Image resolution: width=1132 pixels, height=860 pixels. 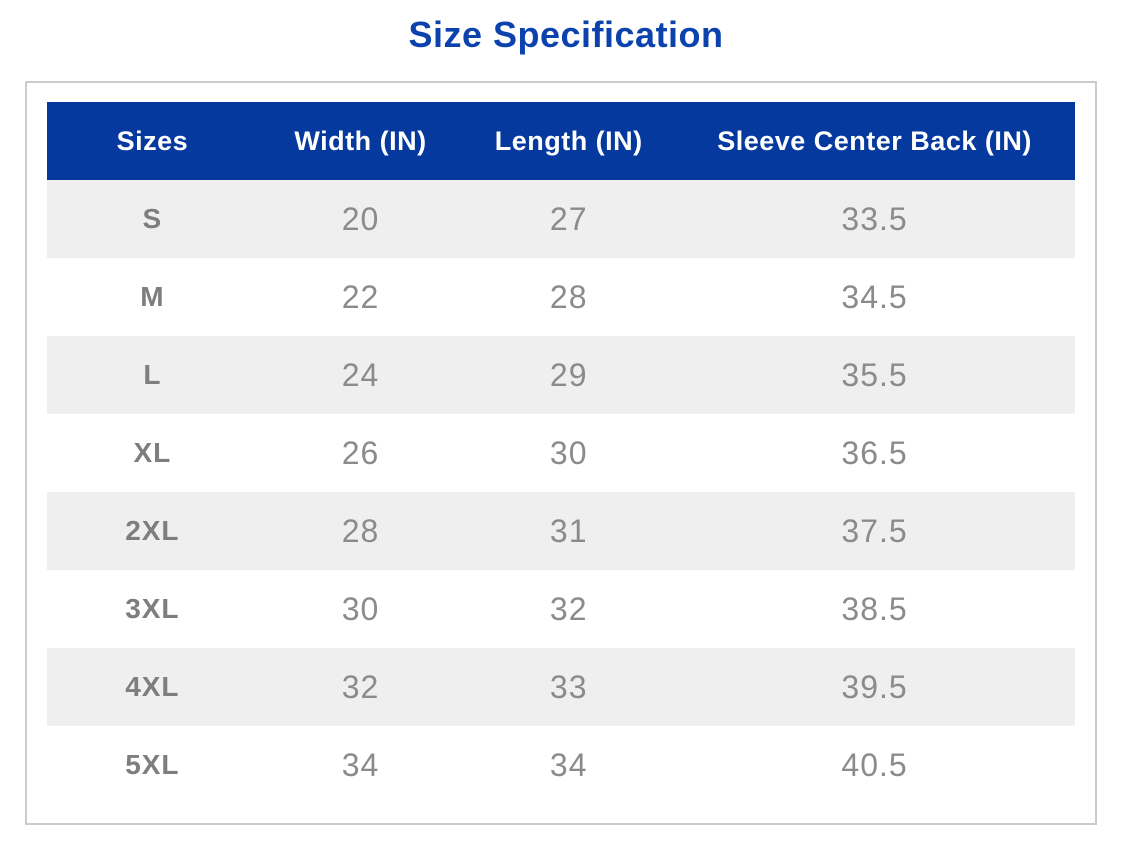 I want to click on column-header-sleeve: Sleeve Center Back (IN), so click(x=874, y=141).